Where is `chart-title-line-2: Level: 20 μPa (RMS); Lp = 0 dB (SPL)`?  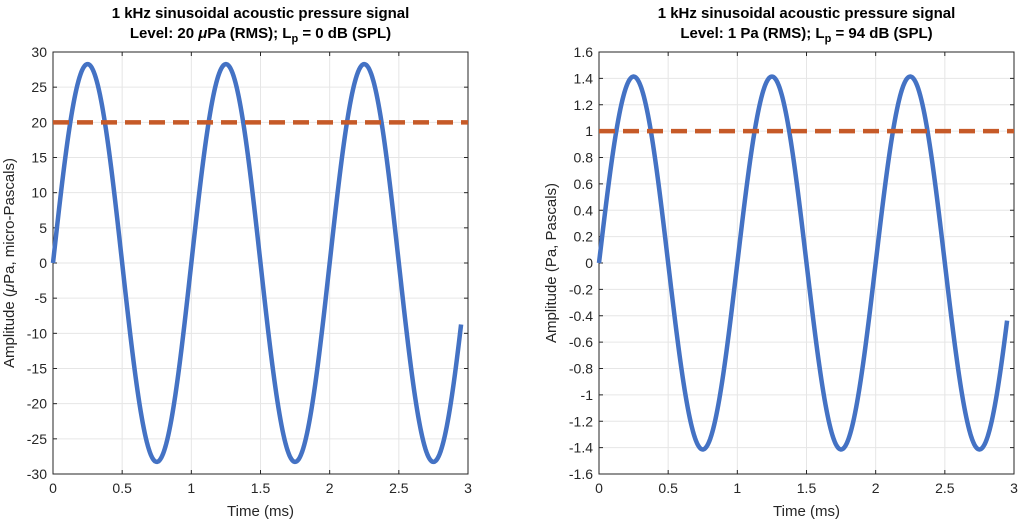 chart-title-line-2: Level: 20 μPa (RMS); Lp = 0 dB (SPL) is located at coordinates (260, 35).